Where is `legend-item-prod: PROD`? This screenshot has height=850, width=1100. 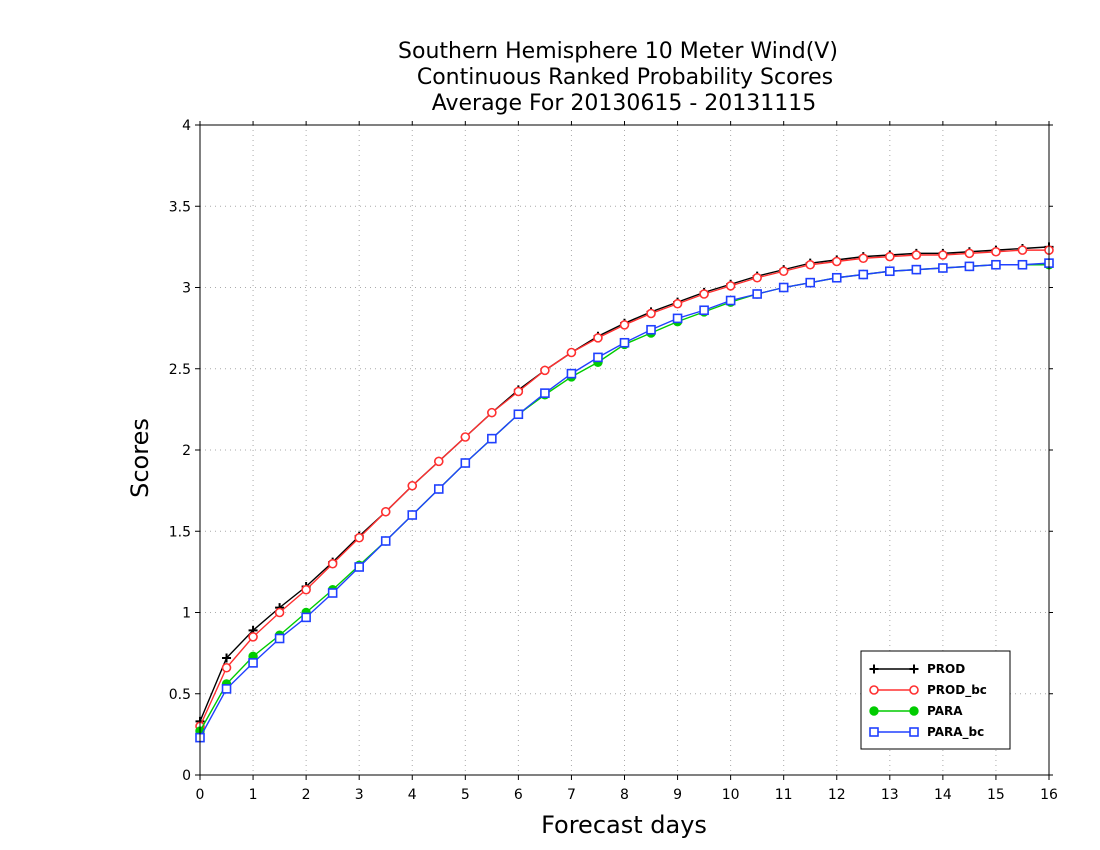 legend-item-prod: PROD is located at coordinates (917, 669).